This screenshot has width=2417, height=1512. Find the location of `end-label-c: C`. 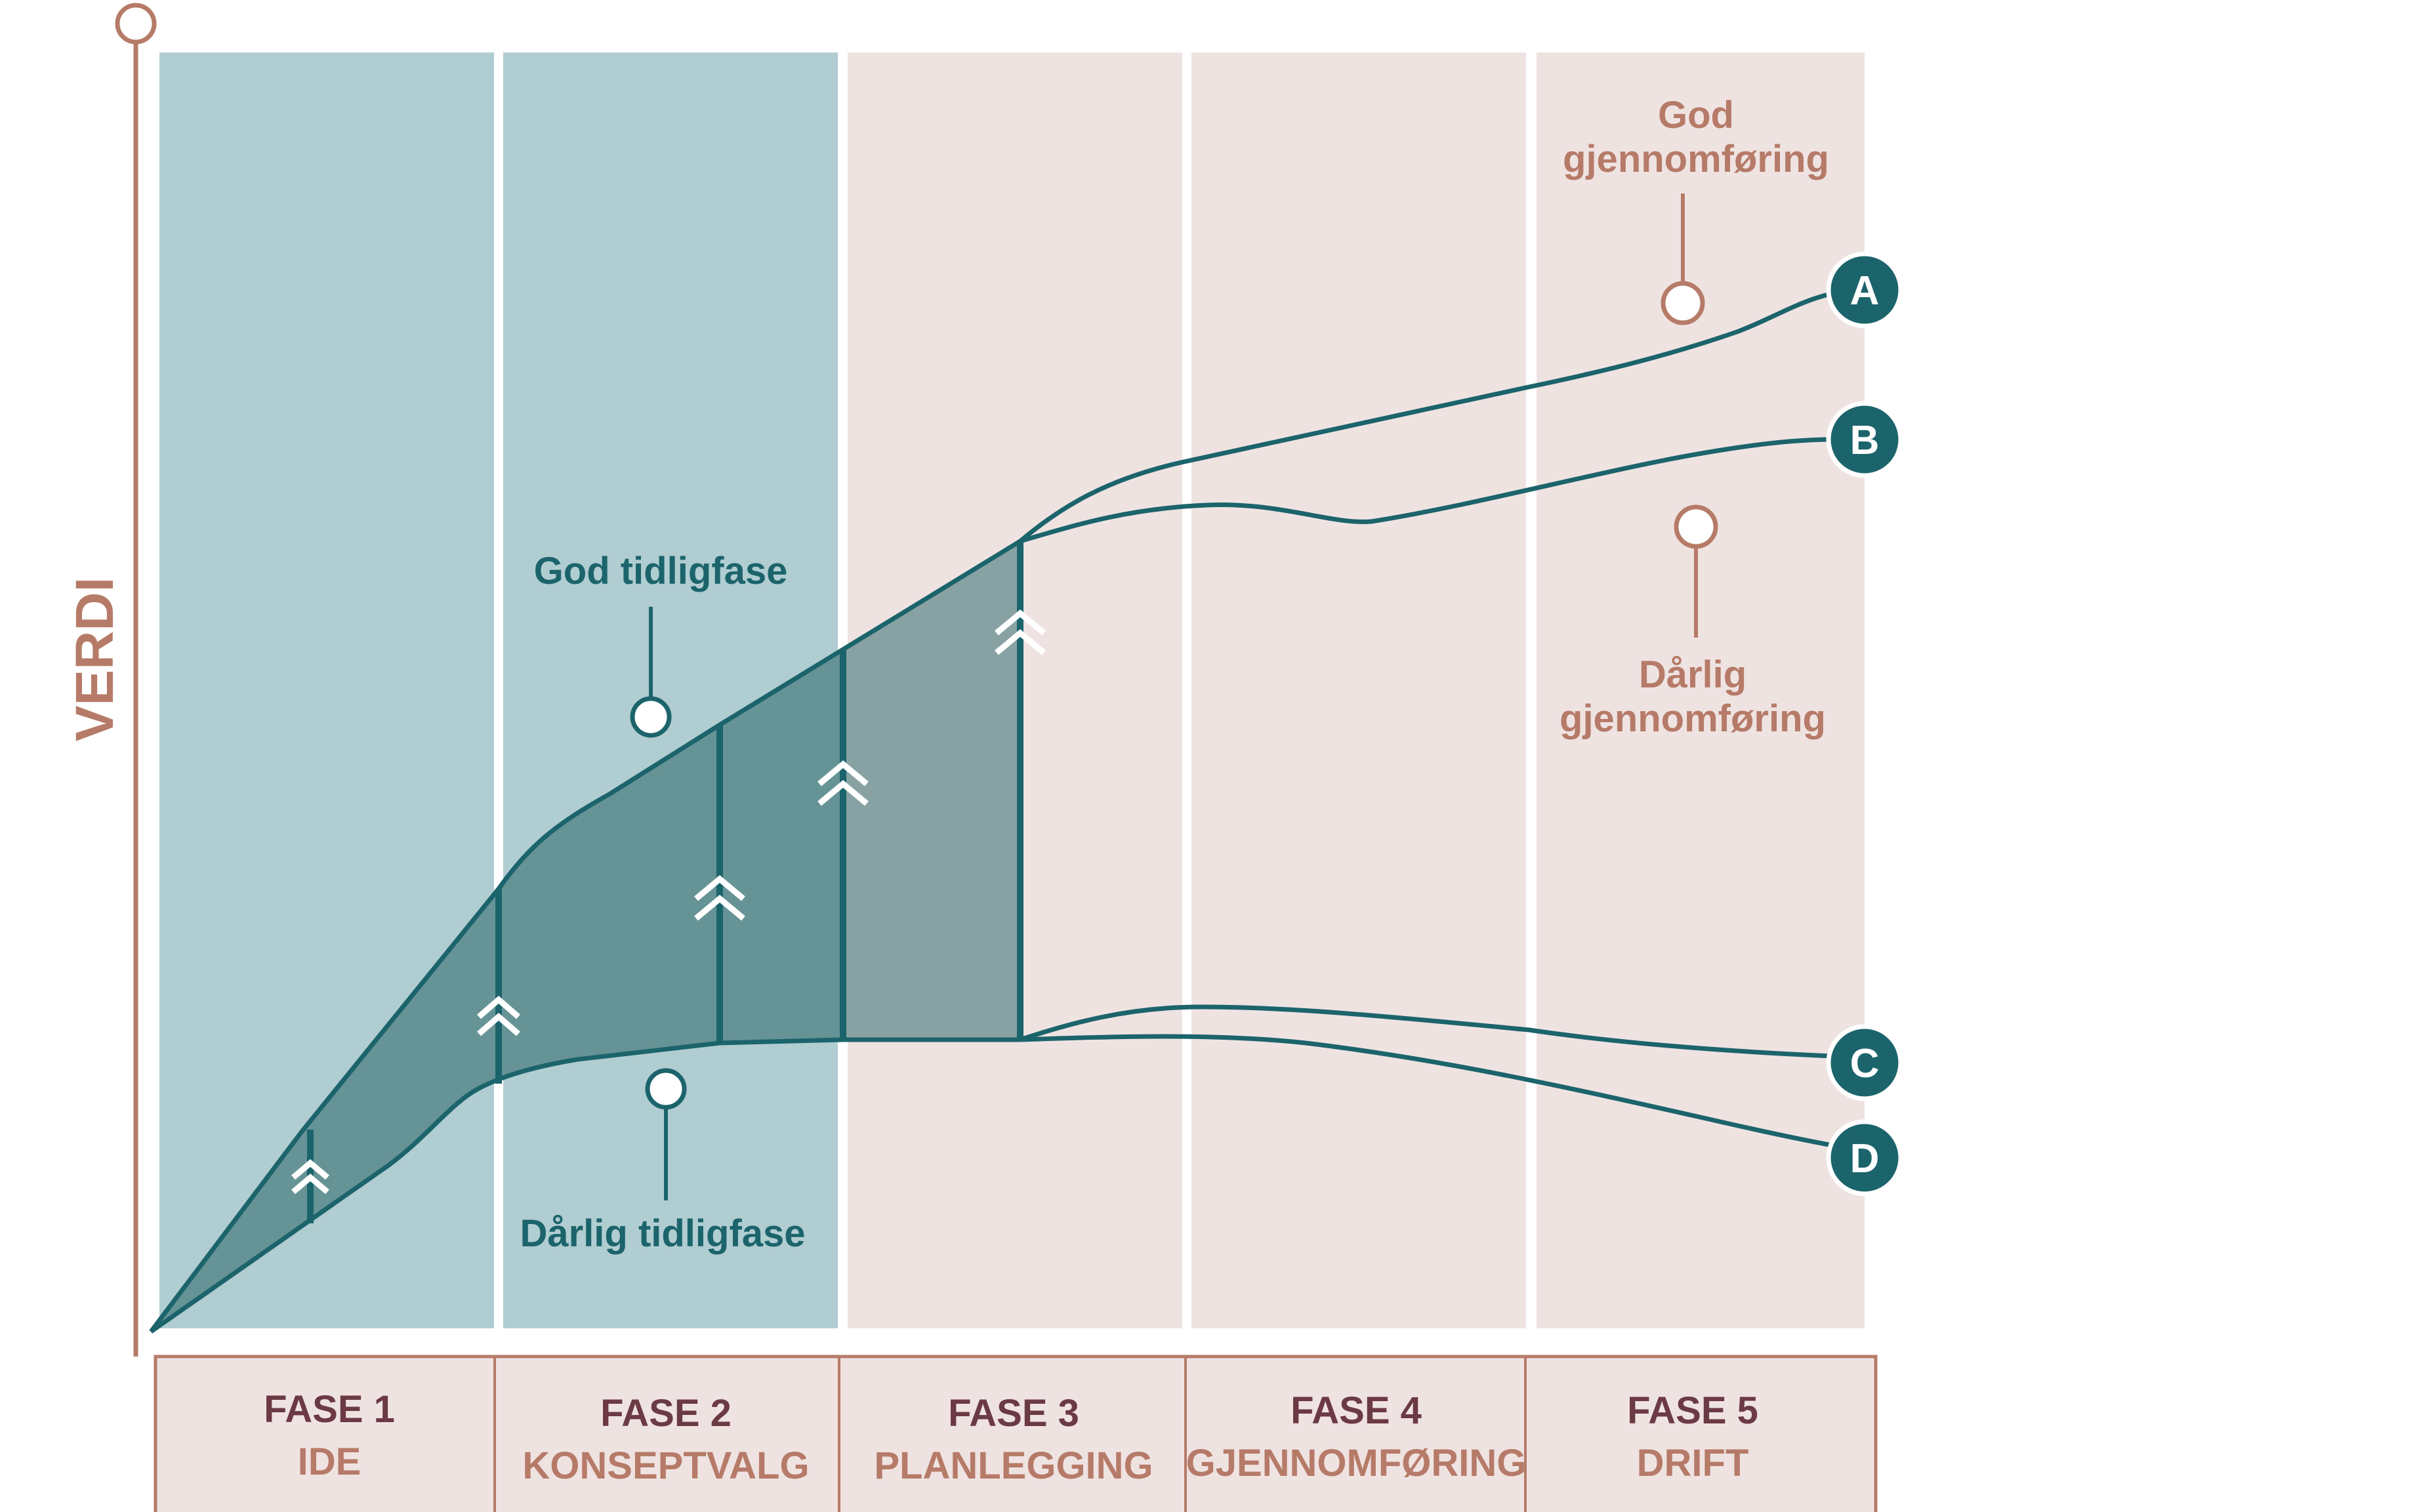

end-label-c: C is located at coordinates (1864, 1062).